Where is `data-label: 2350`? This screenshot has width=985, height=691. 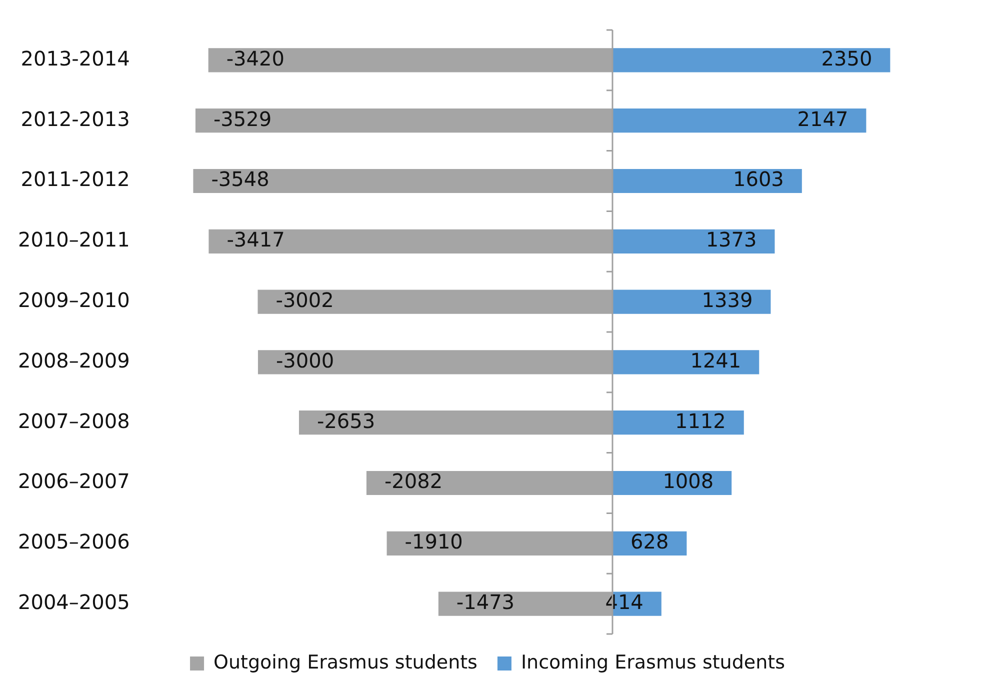
data-label: 2350 is located at coordinates (846, 58).